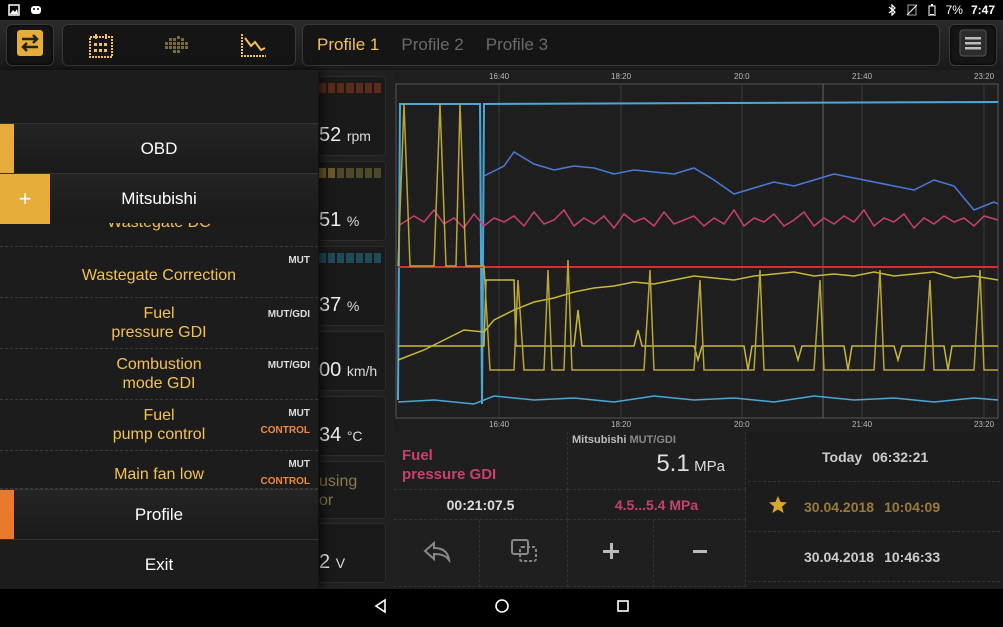  I want to click on history-time: 10:46:33, so click(912, 556).